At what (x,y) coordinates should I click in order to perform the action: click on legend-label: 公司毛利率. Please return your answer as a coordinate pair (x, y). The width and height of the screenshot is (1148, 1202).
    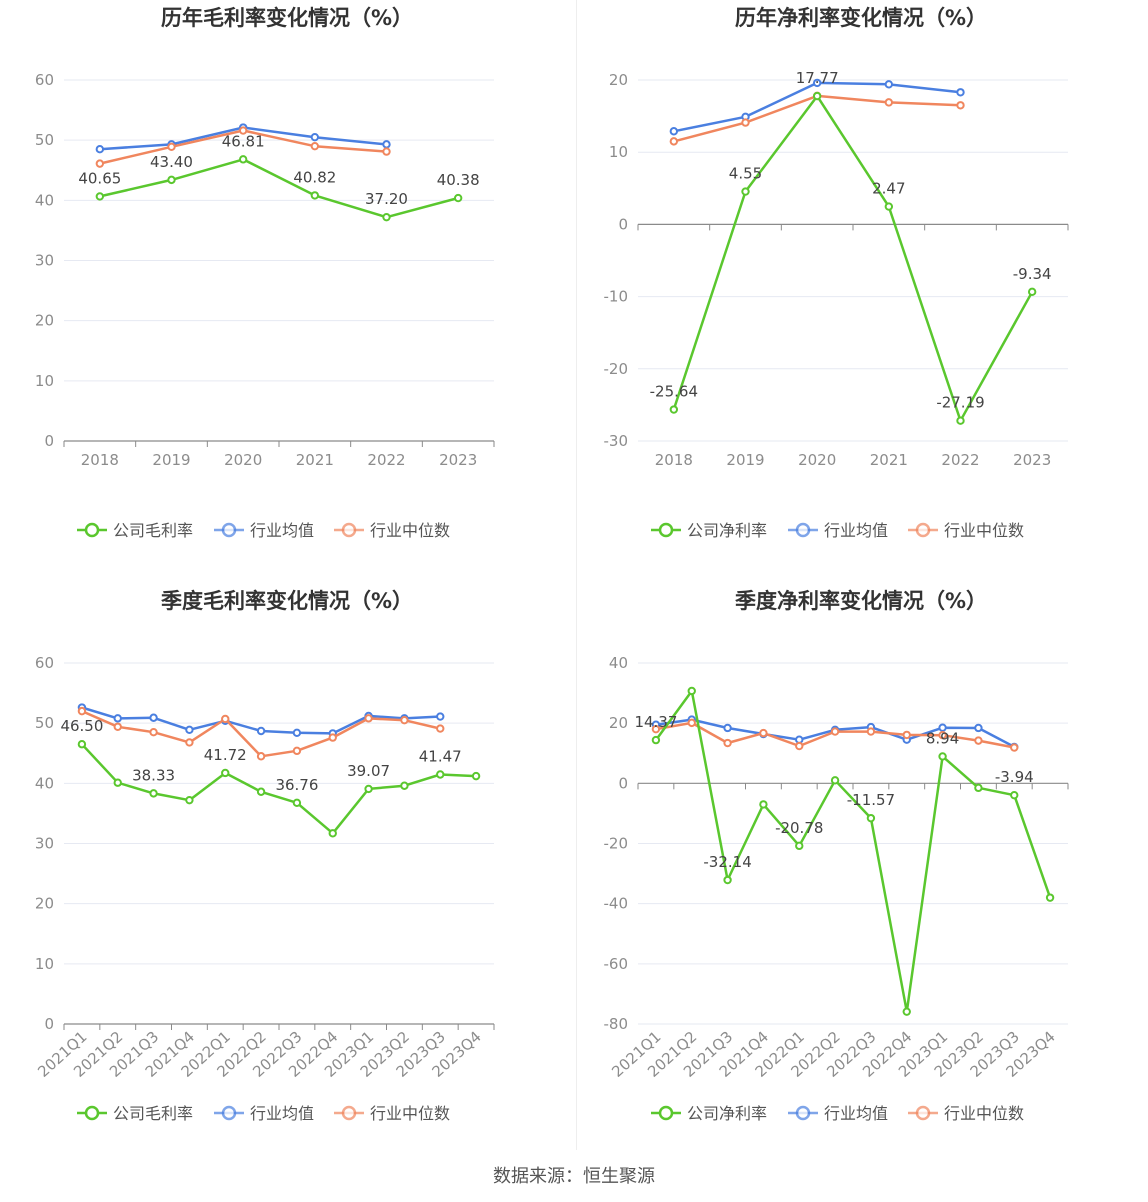
    Looking at the image, I should click on (153, 530).